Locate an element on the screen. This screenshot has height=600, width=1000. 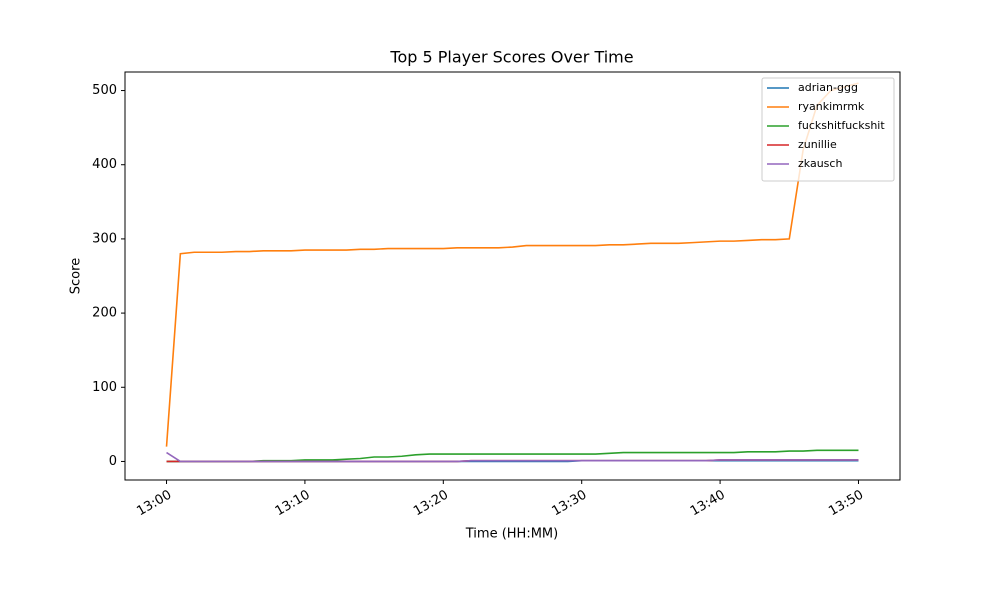
y-tick-label: 0 is located at coordinates (113, 461).